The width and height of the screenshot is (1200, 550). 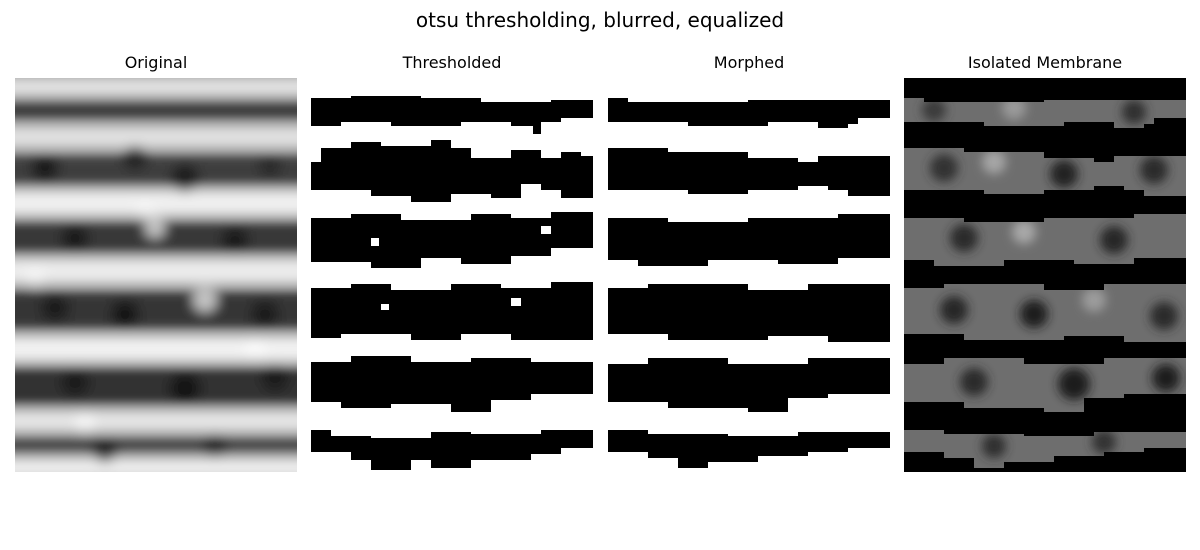 What do you see at coordinates (452, 62) in the screenshot?
I see `panel-title-thresholded: Thresholded` at bounding box center [452, 62].